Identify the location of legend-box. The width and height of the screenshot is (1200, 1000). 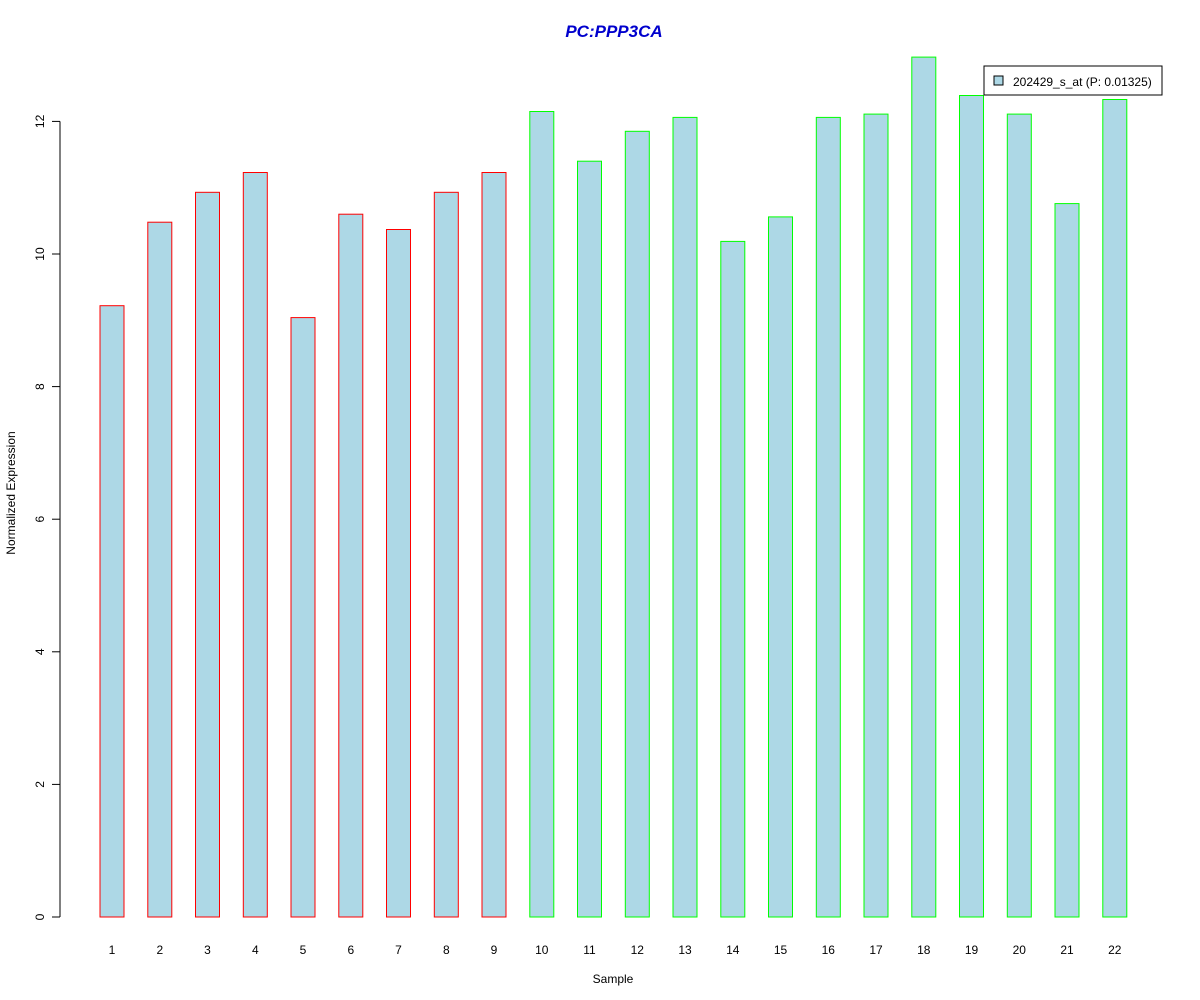
(1073, 80).